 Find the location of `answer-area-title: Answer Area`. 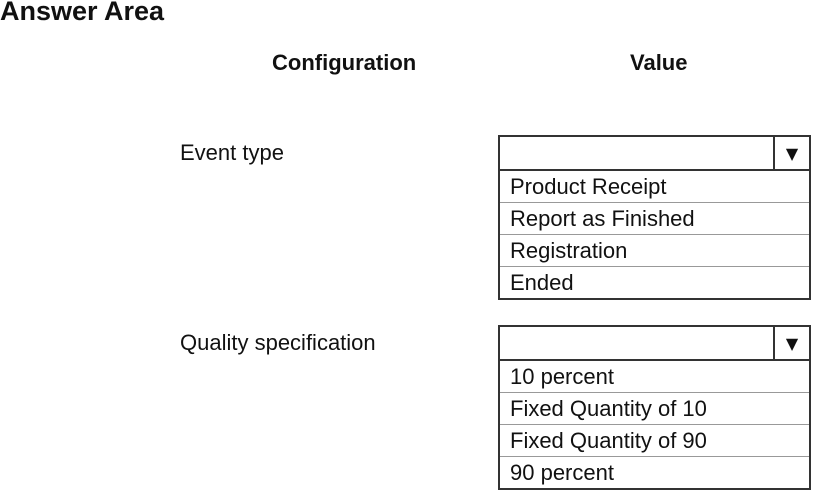

answer-area-title: Answer Area is located at coordinates (82, 13).